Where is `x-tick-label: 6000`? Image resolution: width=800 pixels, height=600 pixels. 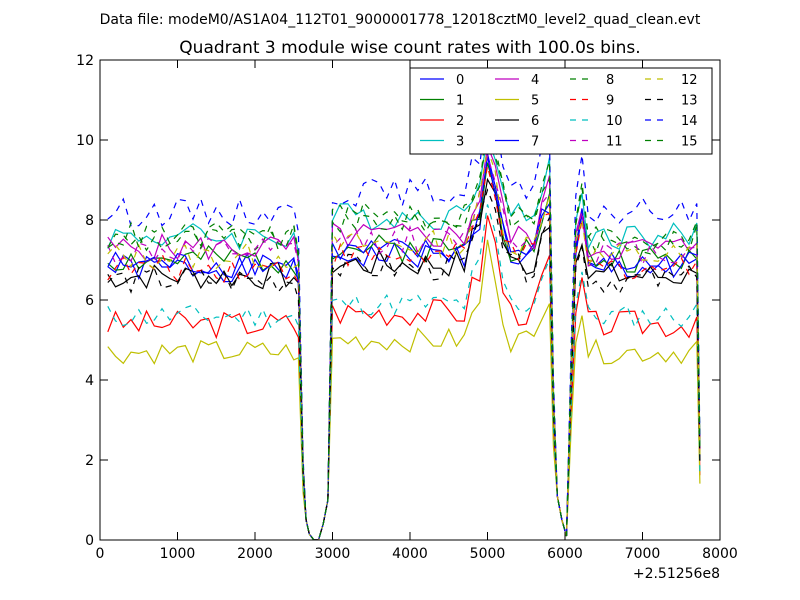
x-tick-label: 6000 is located at coordinates (565, 554).